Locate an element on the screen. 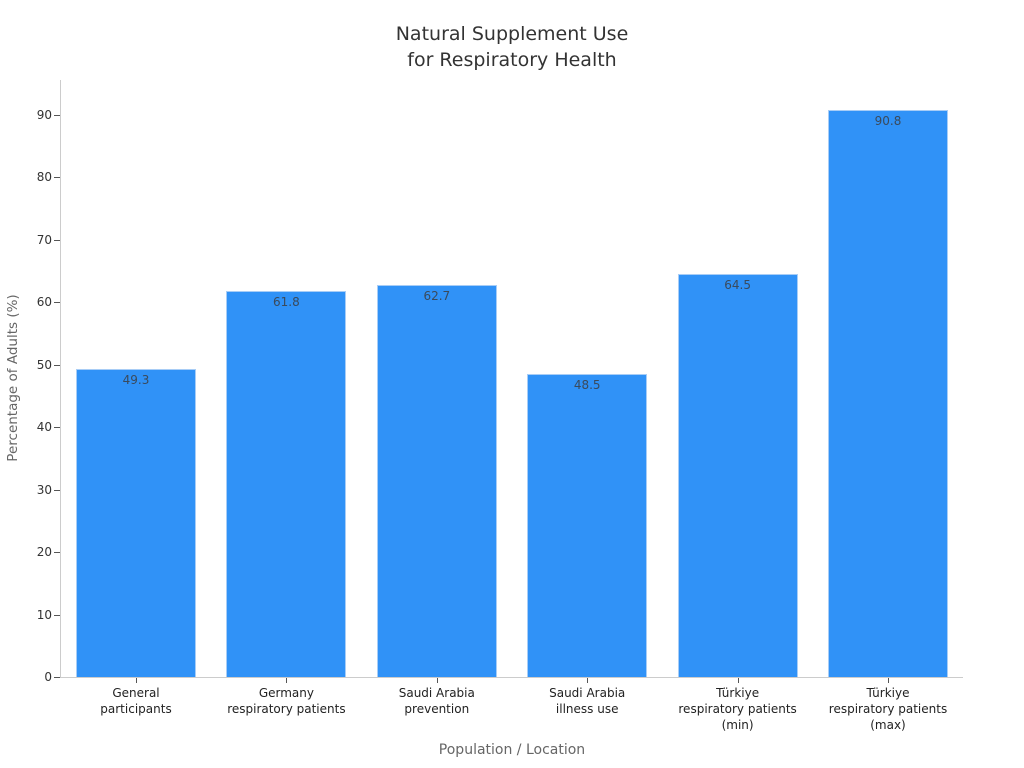 The image size is (1024, 768). x-tick-label: Saudi Arabia prevention is located at coordinates (437, 701).